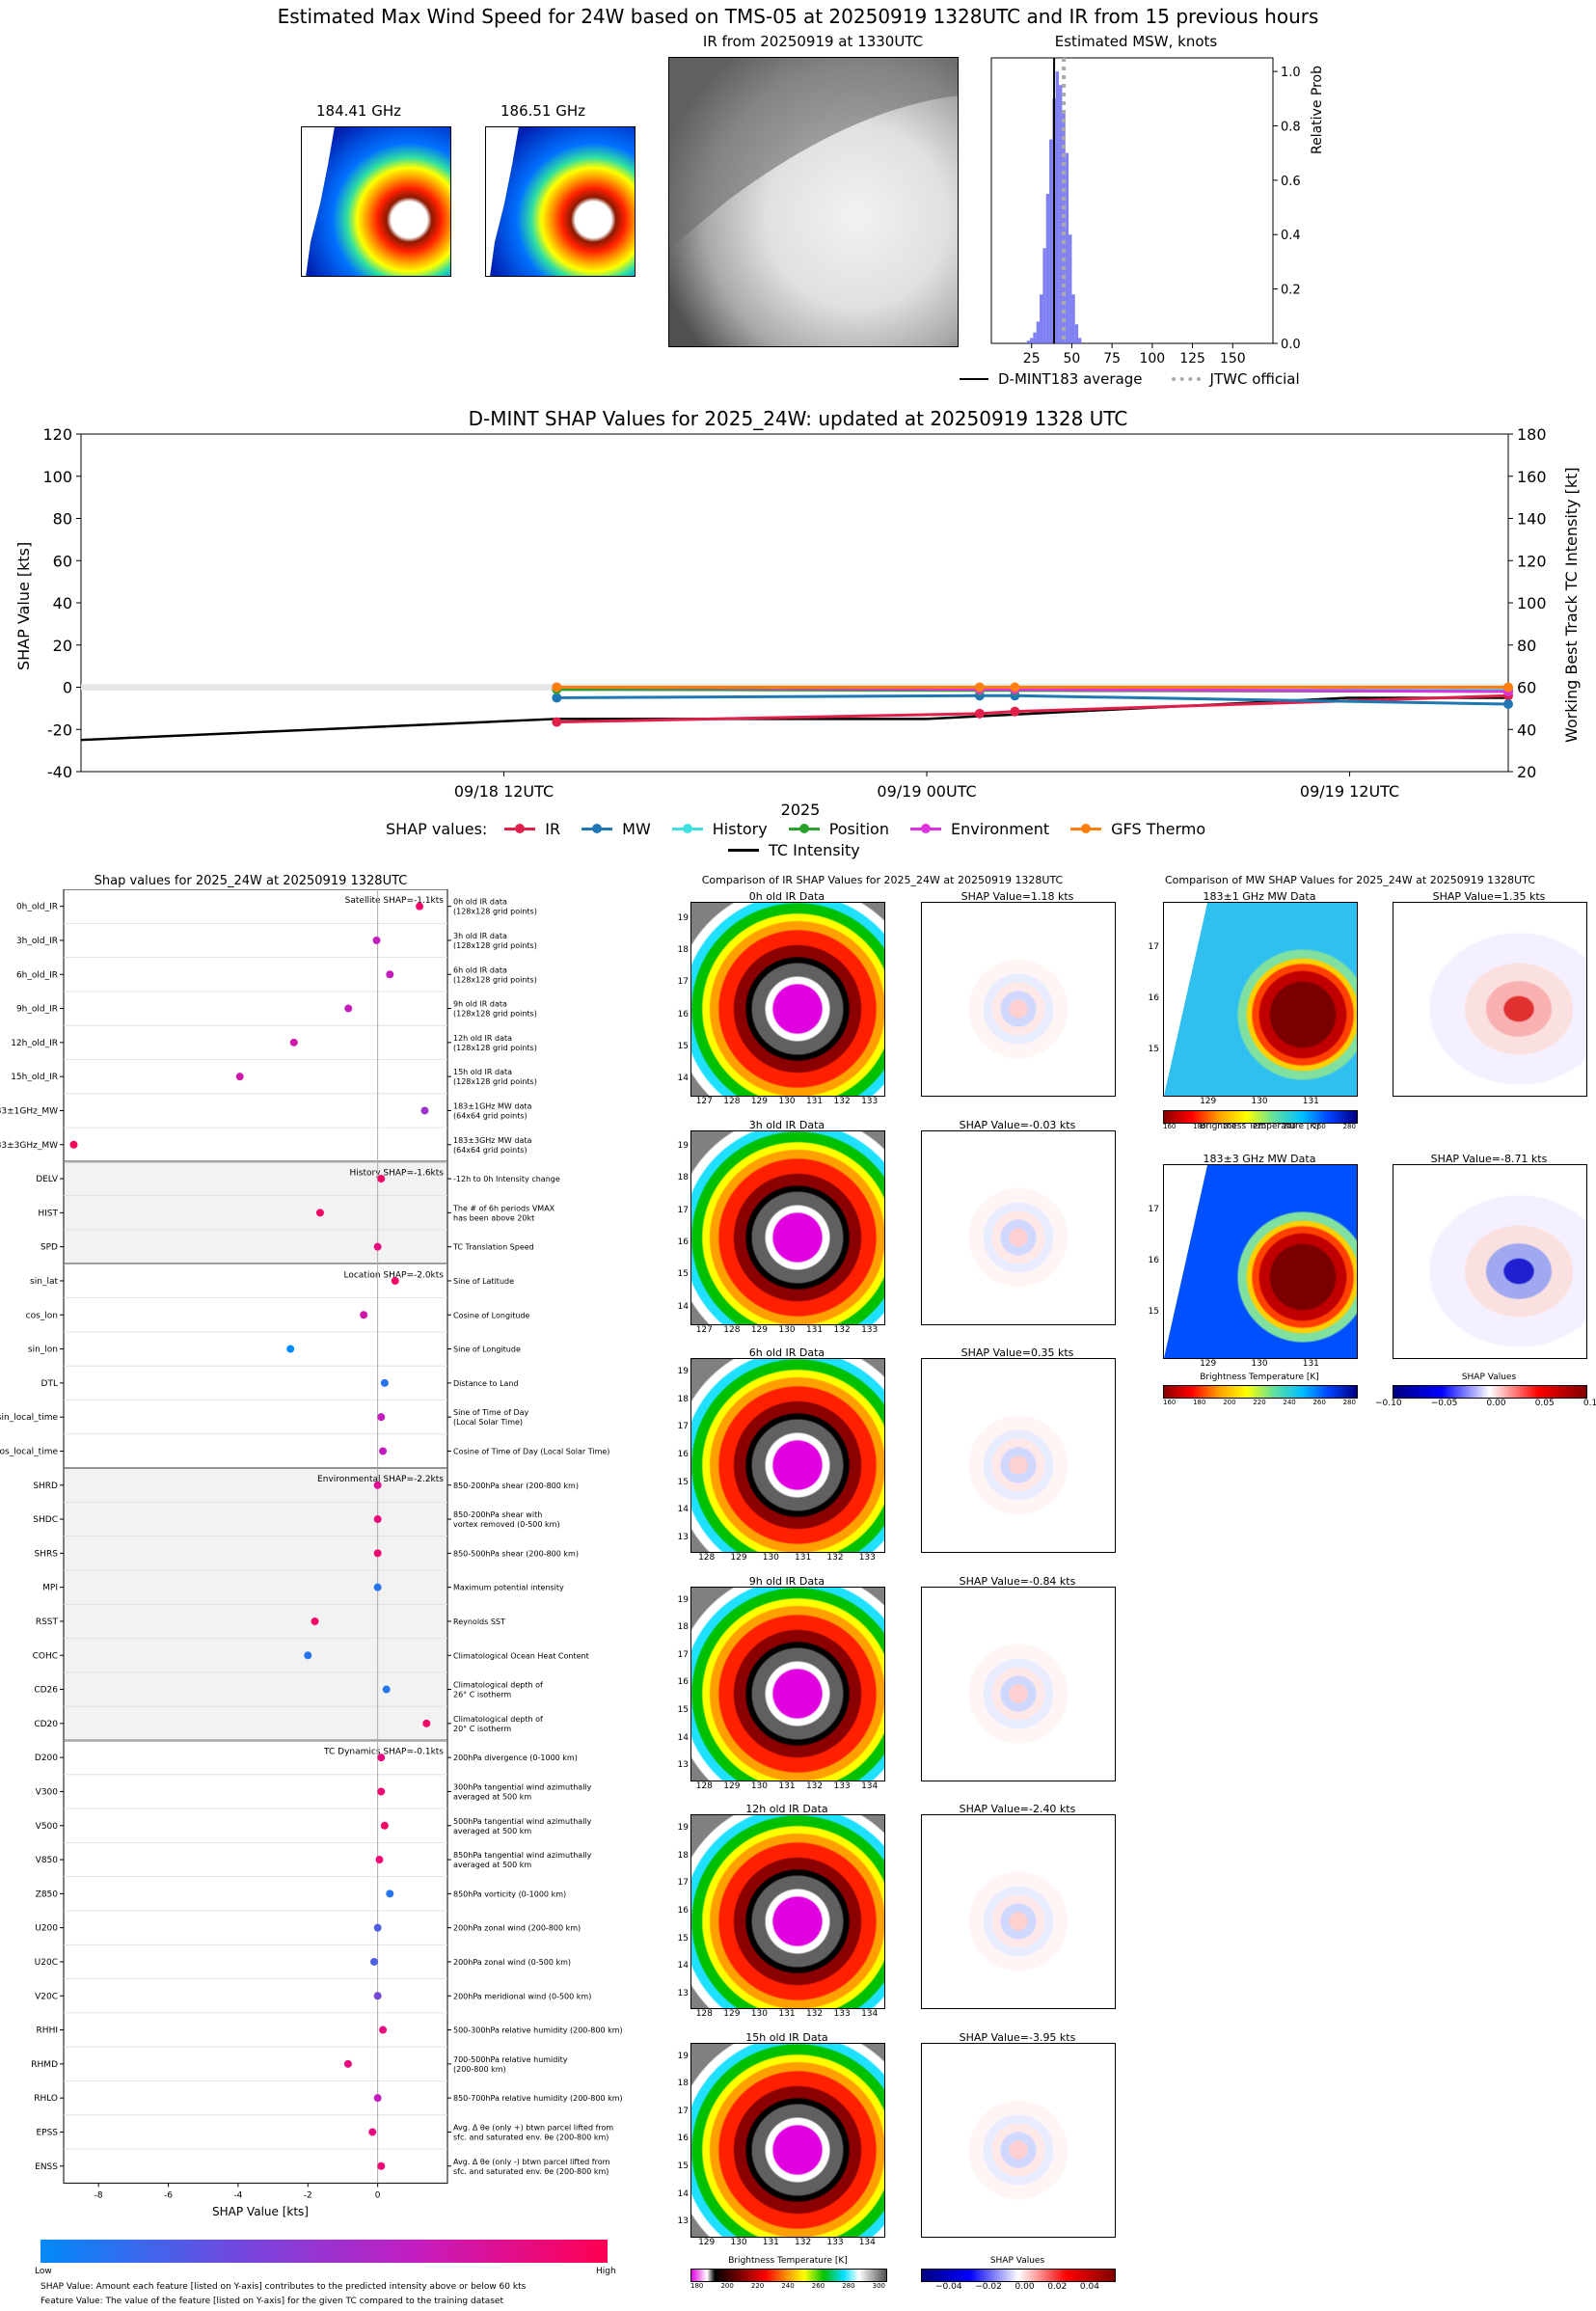 The width and height of the screenshot is (1596, 2311). What do you see at coordinates (34, 1043) in the screenshot?
I see `feature-name: 12h_old_IR` at bounding box center [34, 1043].